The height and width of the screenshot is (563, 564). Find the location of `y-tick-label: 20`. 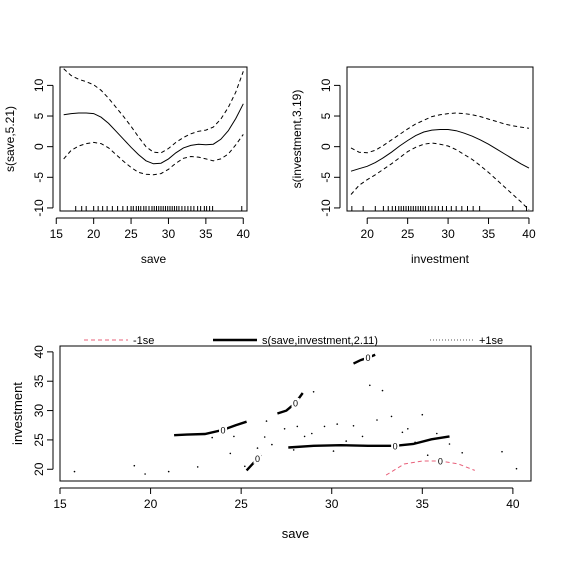

y-tick-label: 20 is located at coordinates (39, 469).